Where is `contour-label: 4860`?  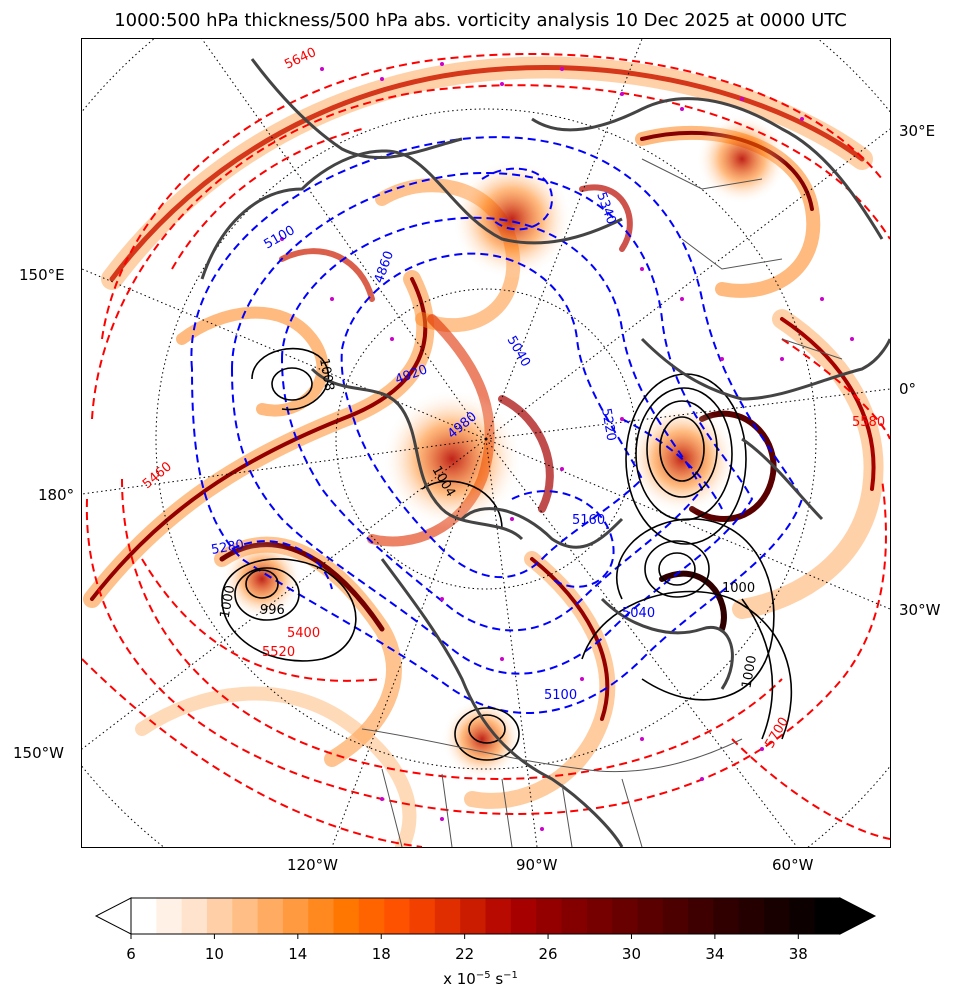
contour-label: 4860 is located at coordinates (384, 267).